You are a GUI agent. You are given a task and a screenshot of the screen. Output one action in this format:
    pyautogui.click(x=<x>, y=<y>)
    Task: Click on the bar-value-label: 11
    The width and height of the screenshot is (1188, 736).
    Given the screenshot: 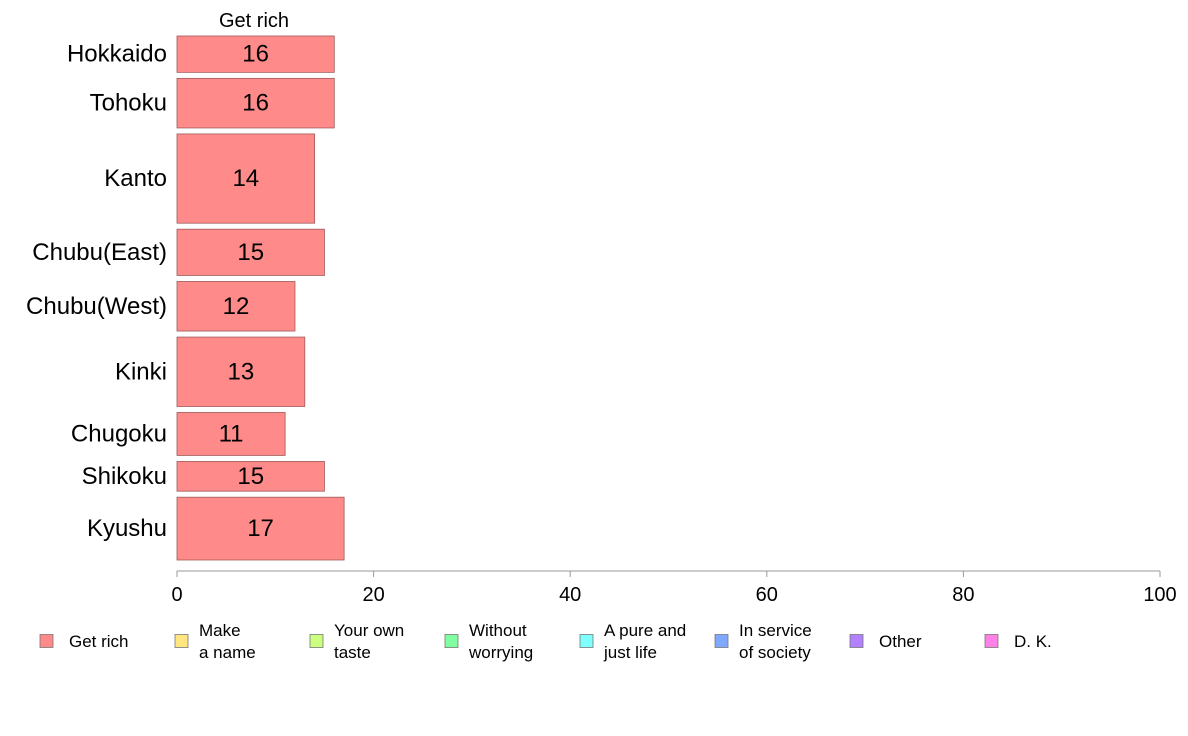 What is the action you would take?
    pyautogui.click(x=231, y=433)
    